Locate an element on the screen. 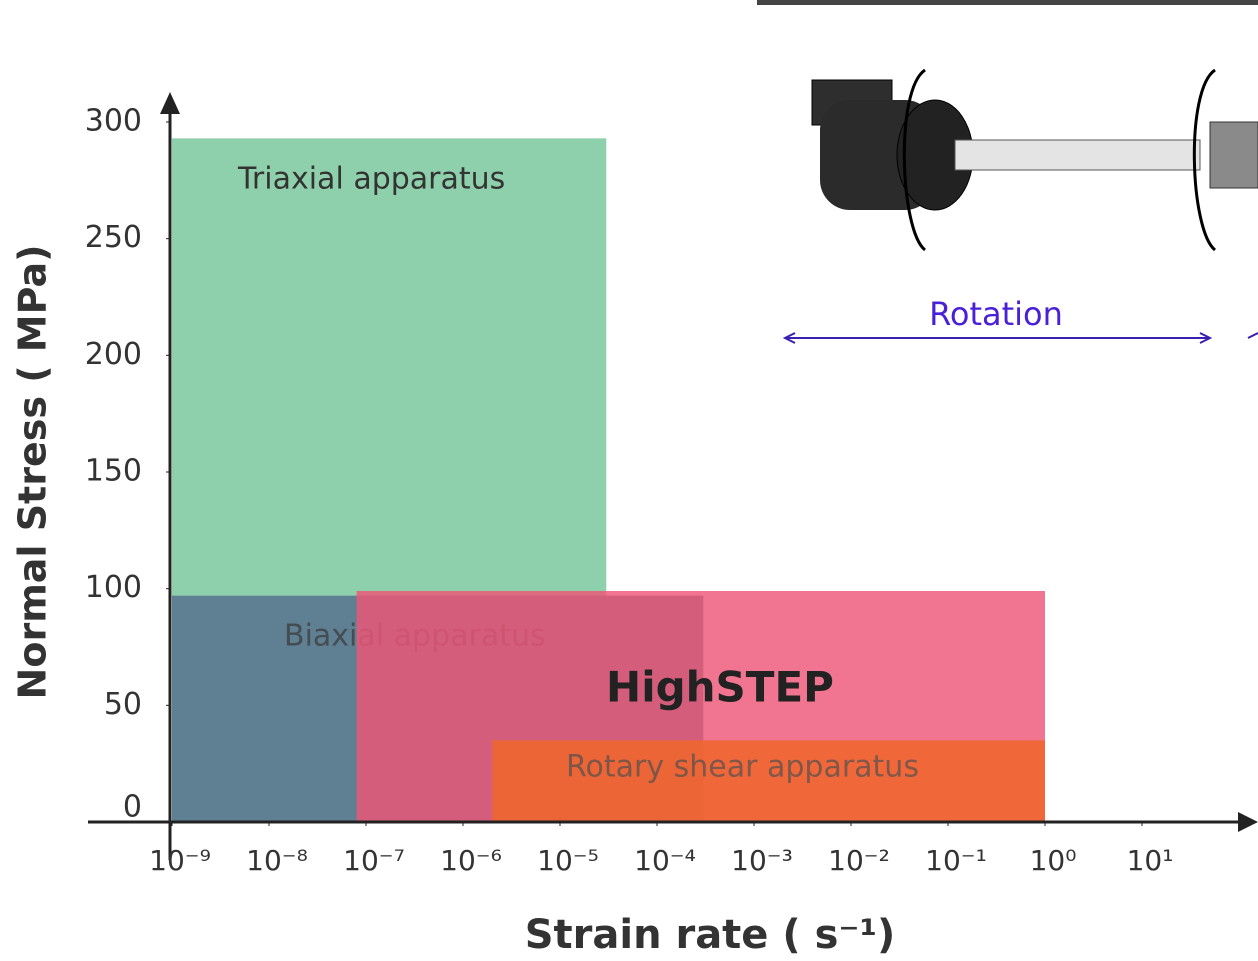 The width and height of the screenshot is (1258, 961). y-tick-label: 200 is located at coordinates (113, 354).